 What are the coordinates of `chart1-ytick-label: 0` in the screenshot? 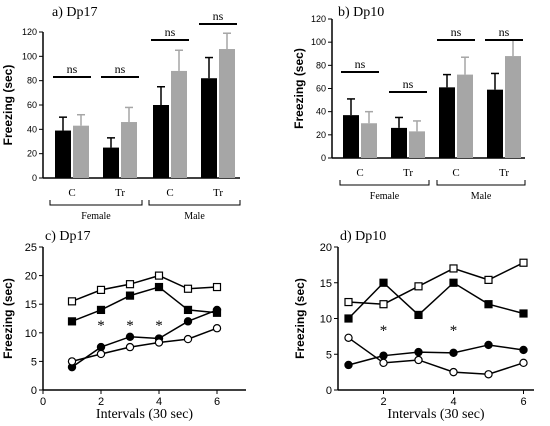 It's located at (34, 178).